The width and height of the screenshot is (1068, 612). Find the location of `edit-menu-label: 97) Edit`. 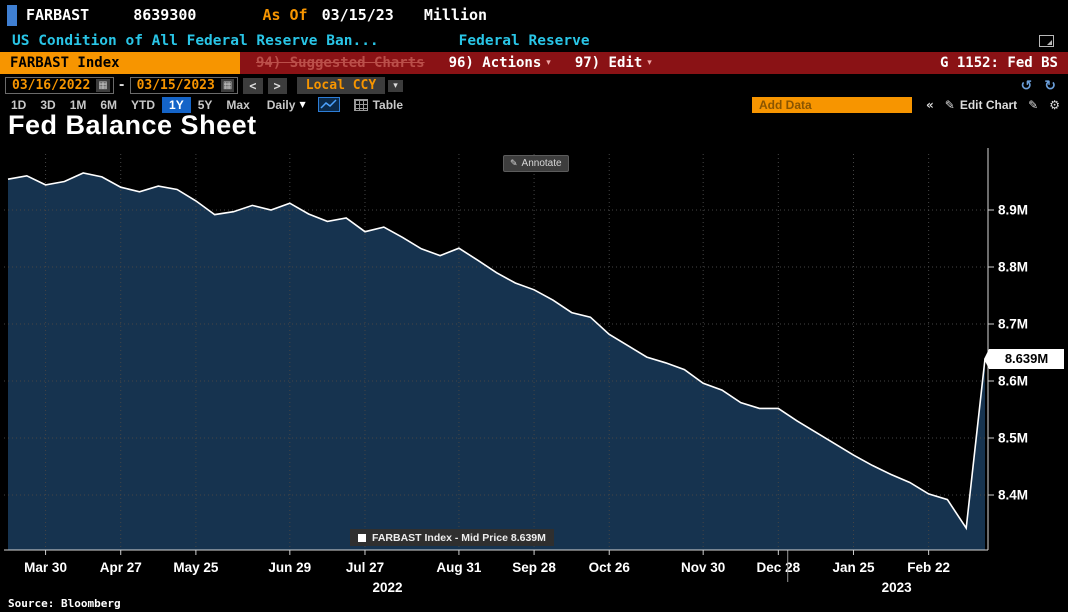

edit-menu-label: 97) Edit is located at coordinates (608, 63).